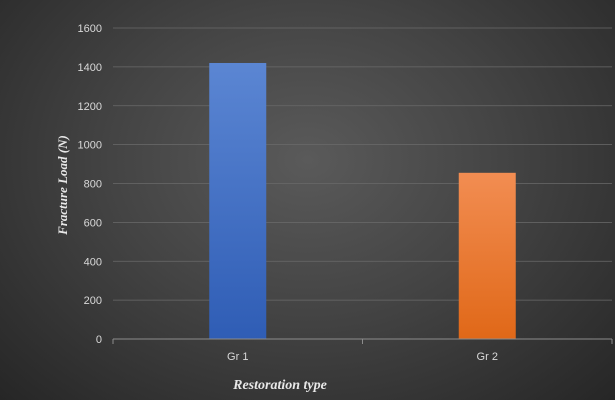 The height and width of the screenshot is (400, 615). What do you see at coordinates (93, 185) in the screenshot?
I see `y-tick-label: 800` at bounding box center [93, 185].